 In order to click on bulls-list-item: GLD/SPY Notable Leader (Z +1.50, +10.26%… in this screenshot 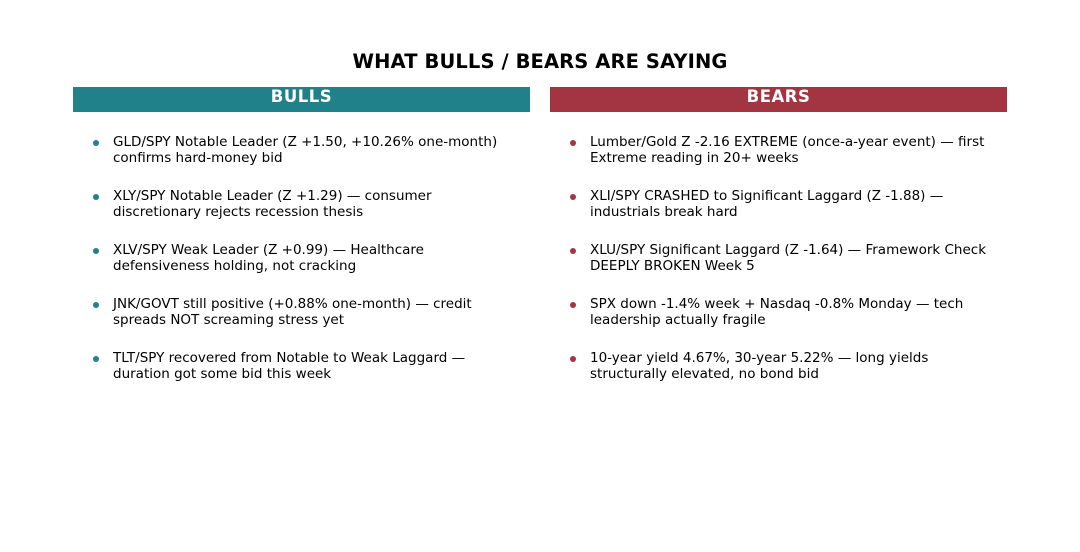, I will do `click(301, 161)`.